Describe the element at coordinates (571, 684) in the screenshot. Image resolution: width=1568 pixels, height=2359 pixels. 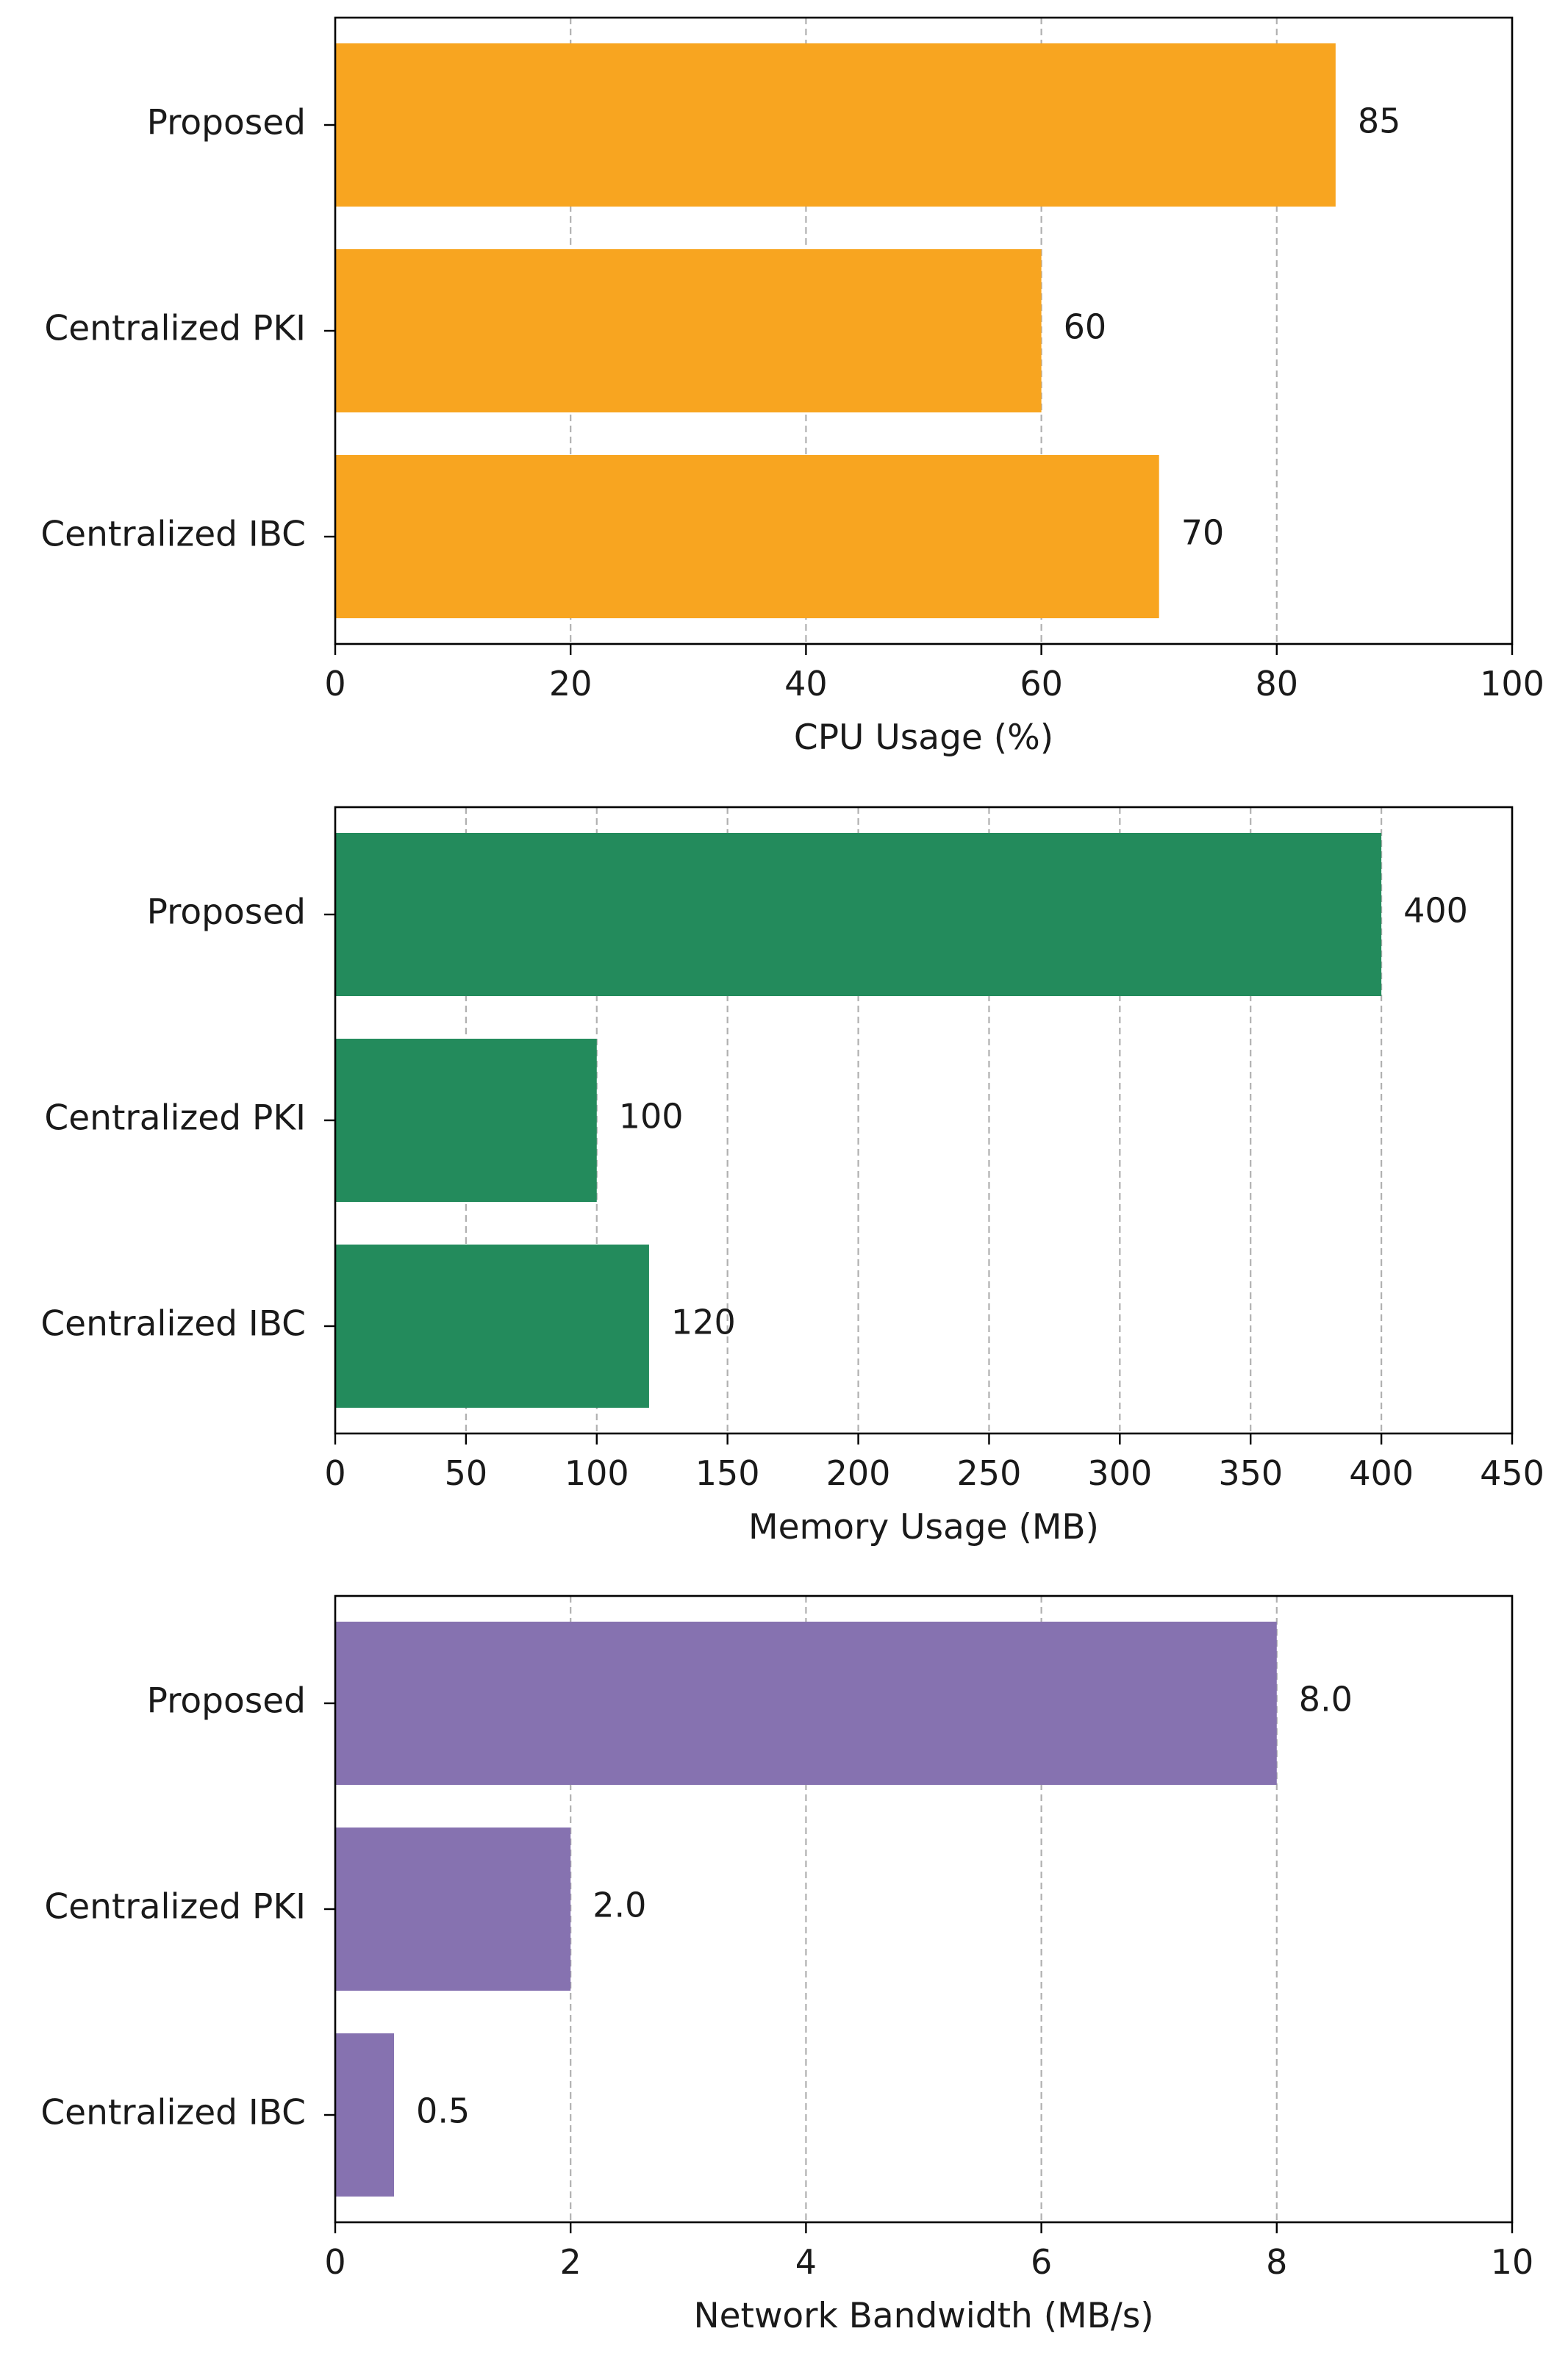
I see `x-tick-label: 20` at that location.